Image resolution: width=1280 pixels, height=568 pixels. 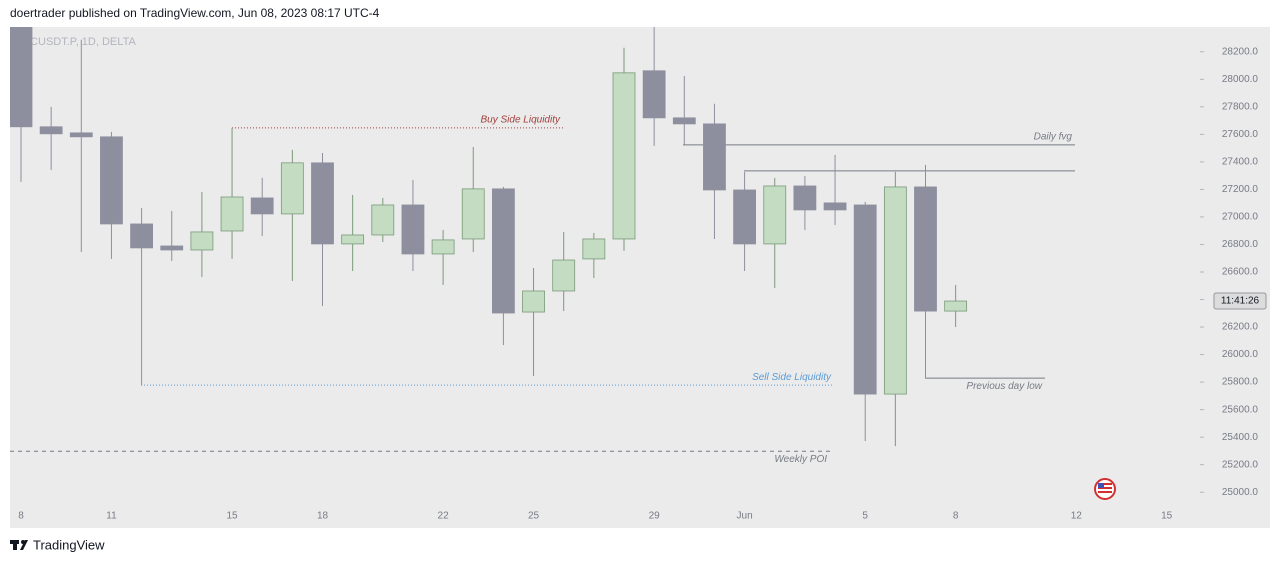 What do you see at coordinates (1240, 162) in the screenshot?
I see `y-tick-label: 27400.0` at bounding box center [1240, 162].